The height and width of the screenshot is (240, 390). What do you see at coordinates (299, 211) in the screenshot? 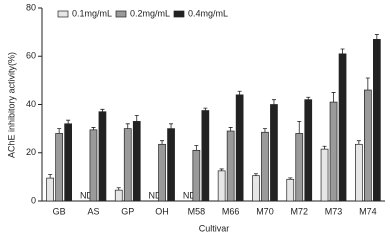
I see `x-tick-label: M72` at bounding box center [299, 211].